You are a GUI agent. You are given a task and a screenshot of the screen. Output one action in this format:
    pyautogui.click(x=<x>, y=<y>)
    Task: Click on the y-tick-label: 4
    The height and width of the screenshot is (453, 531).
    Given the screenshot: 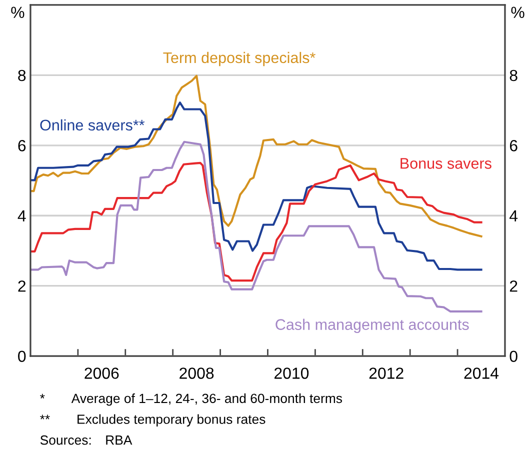 What is the action you would take?
    pyautogui.click(x=22, y=216)
    